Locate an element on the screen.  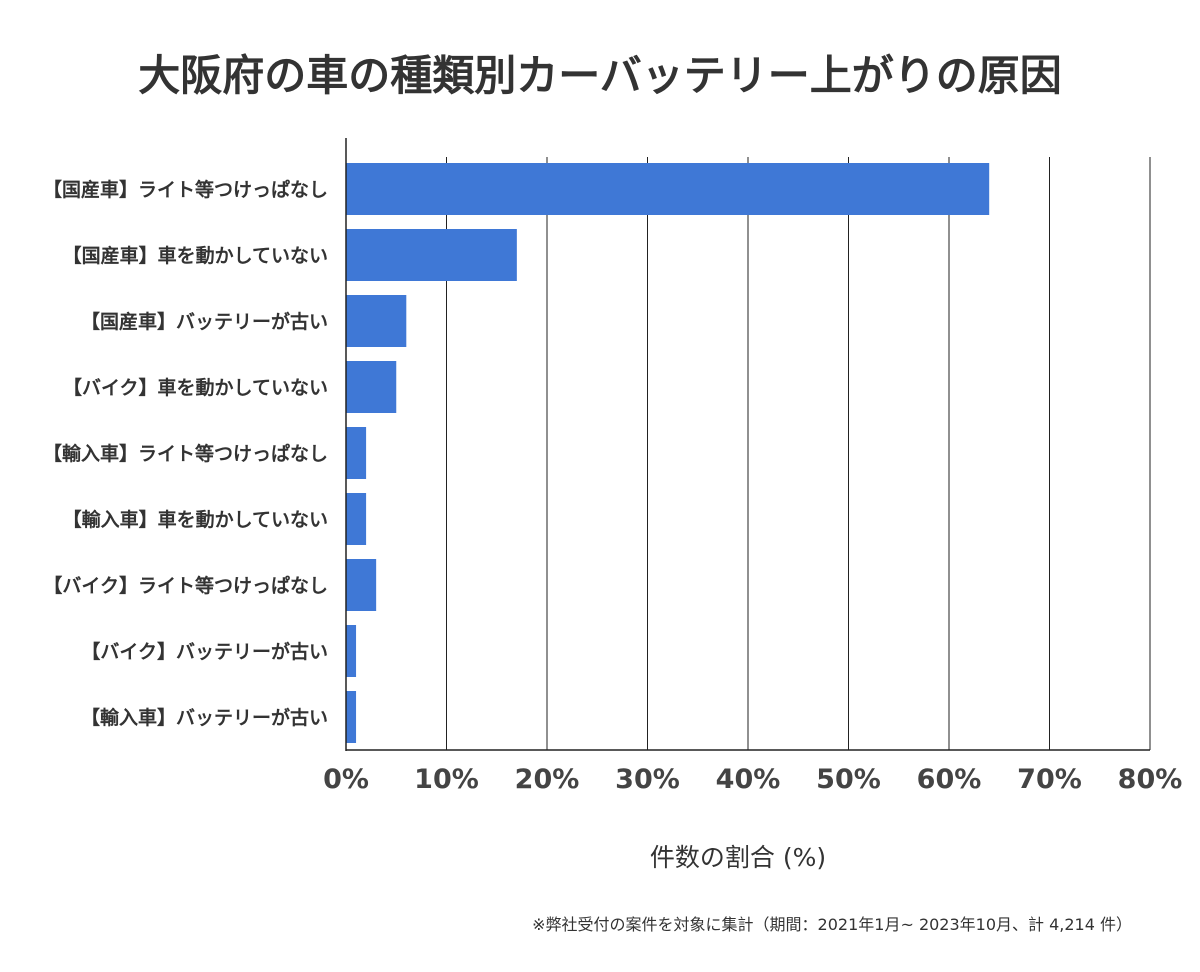
category-label: 【バイク】ライト等つけっぱなし is located at coordinates (185, 585).